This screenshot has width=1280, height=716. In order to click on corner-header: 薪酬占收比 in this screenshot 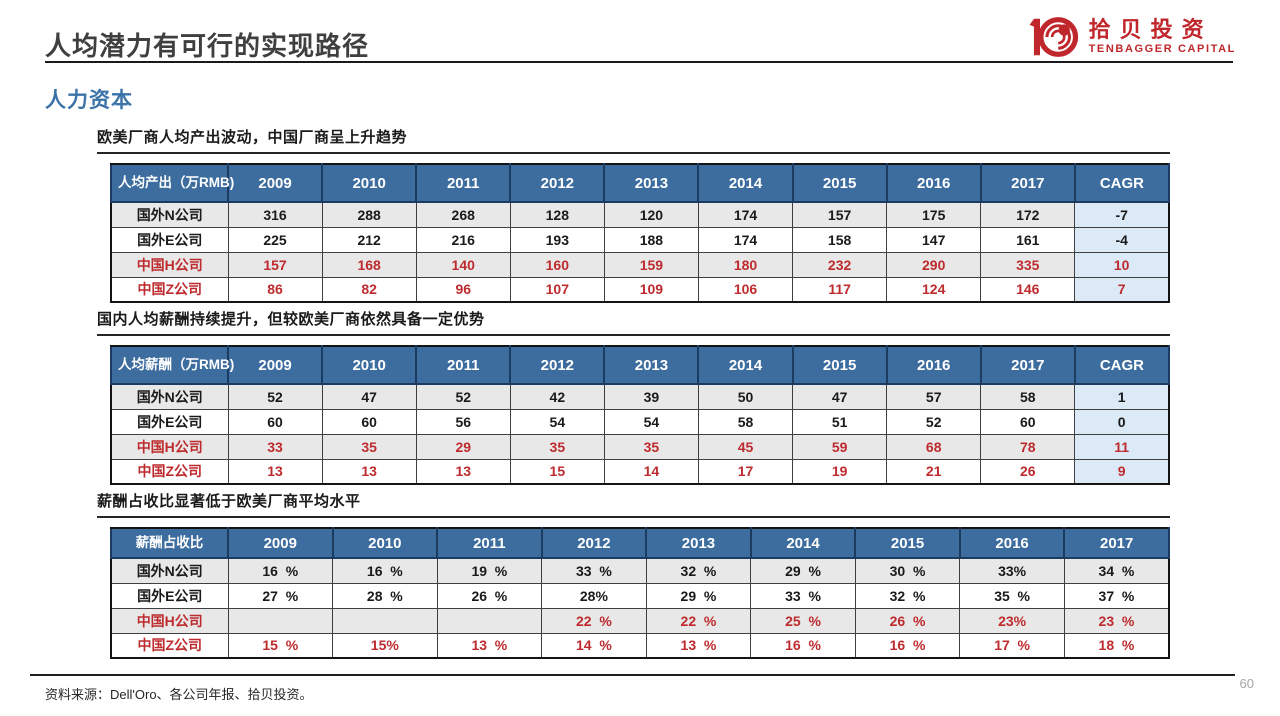, I will do `click(169, 543)`.